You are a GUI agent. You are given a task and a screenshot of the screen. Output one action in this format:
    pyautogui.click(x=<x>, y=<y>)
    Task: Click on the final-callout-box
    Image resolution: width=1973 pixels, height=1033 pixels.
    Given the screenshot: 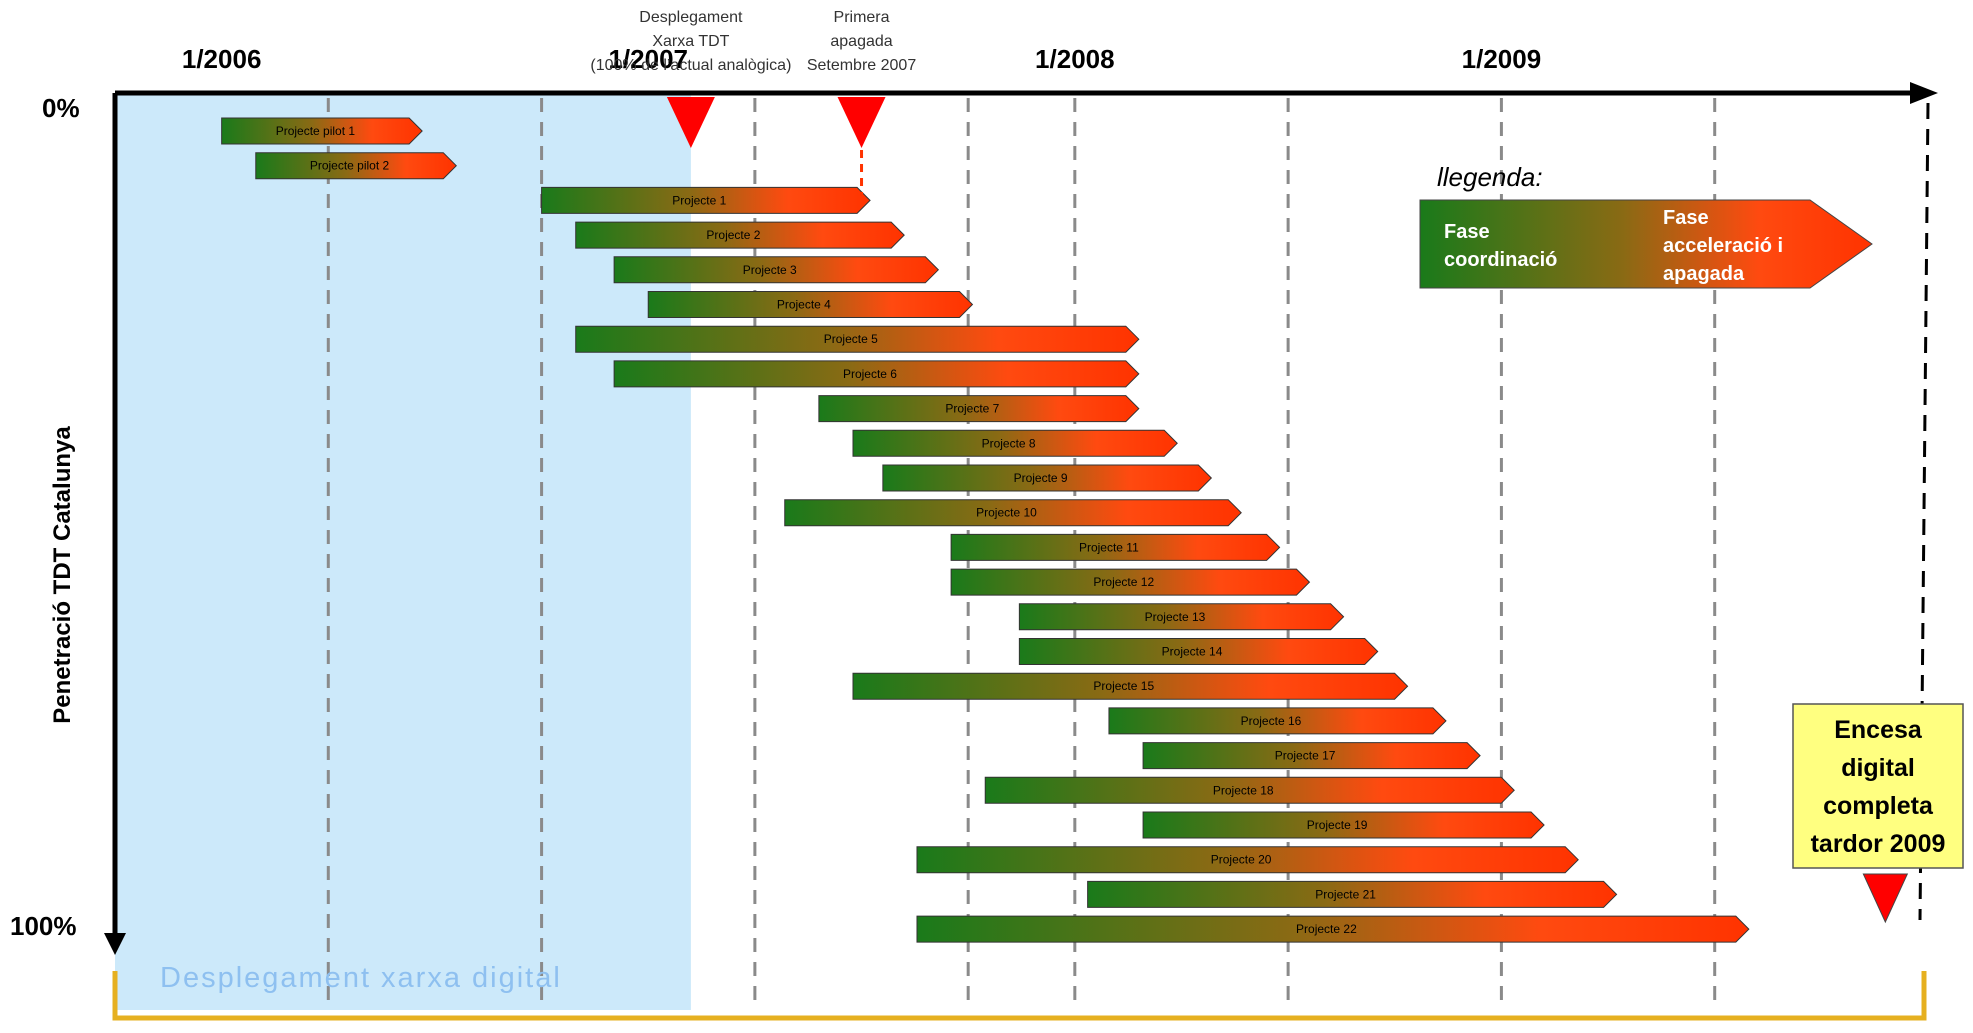 What is the action you would take?
    pyautogui.click(x=1878, y=786)
    